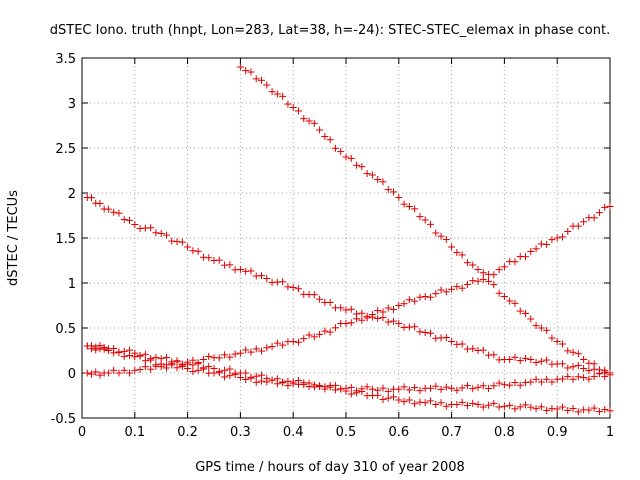 The width and height of the screenshot is (640, 480). I want to click on x-tick-label: 0.5, so click(346, 432).